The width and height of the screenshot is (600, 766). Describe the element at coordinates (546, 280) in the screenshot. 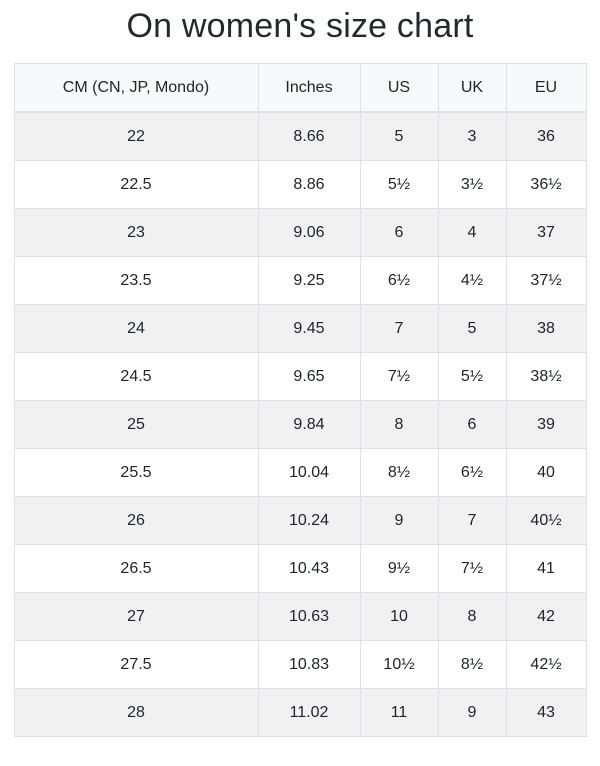

I see `cell-eu: 37½` at that location.